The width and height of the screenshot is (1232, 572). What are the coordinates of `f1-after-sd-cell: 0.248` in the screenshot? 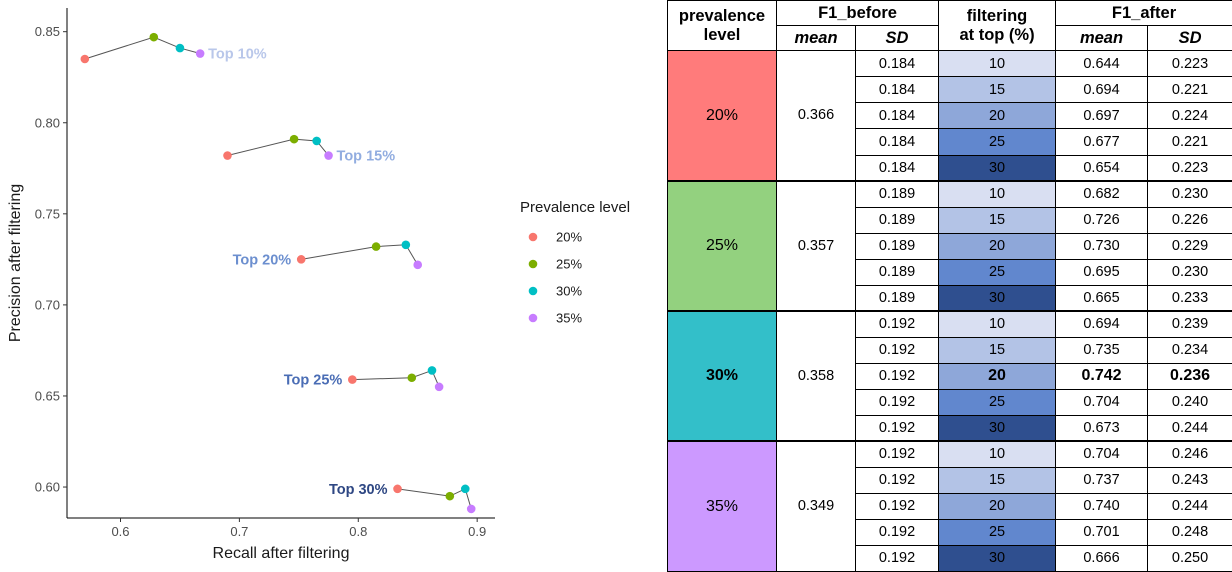 It's located at (1189, 532).